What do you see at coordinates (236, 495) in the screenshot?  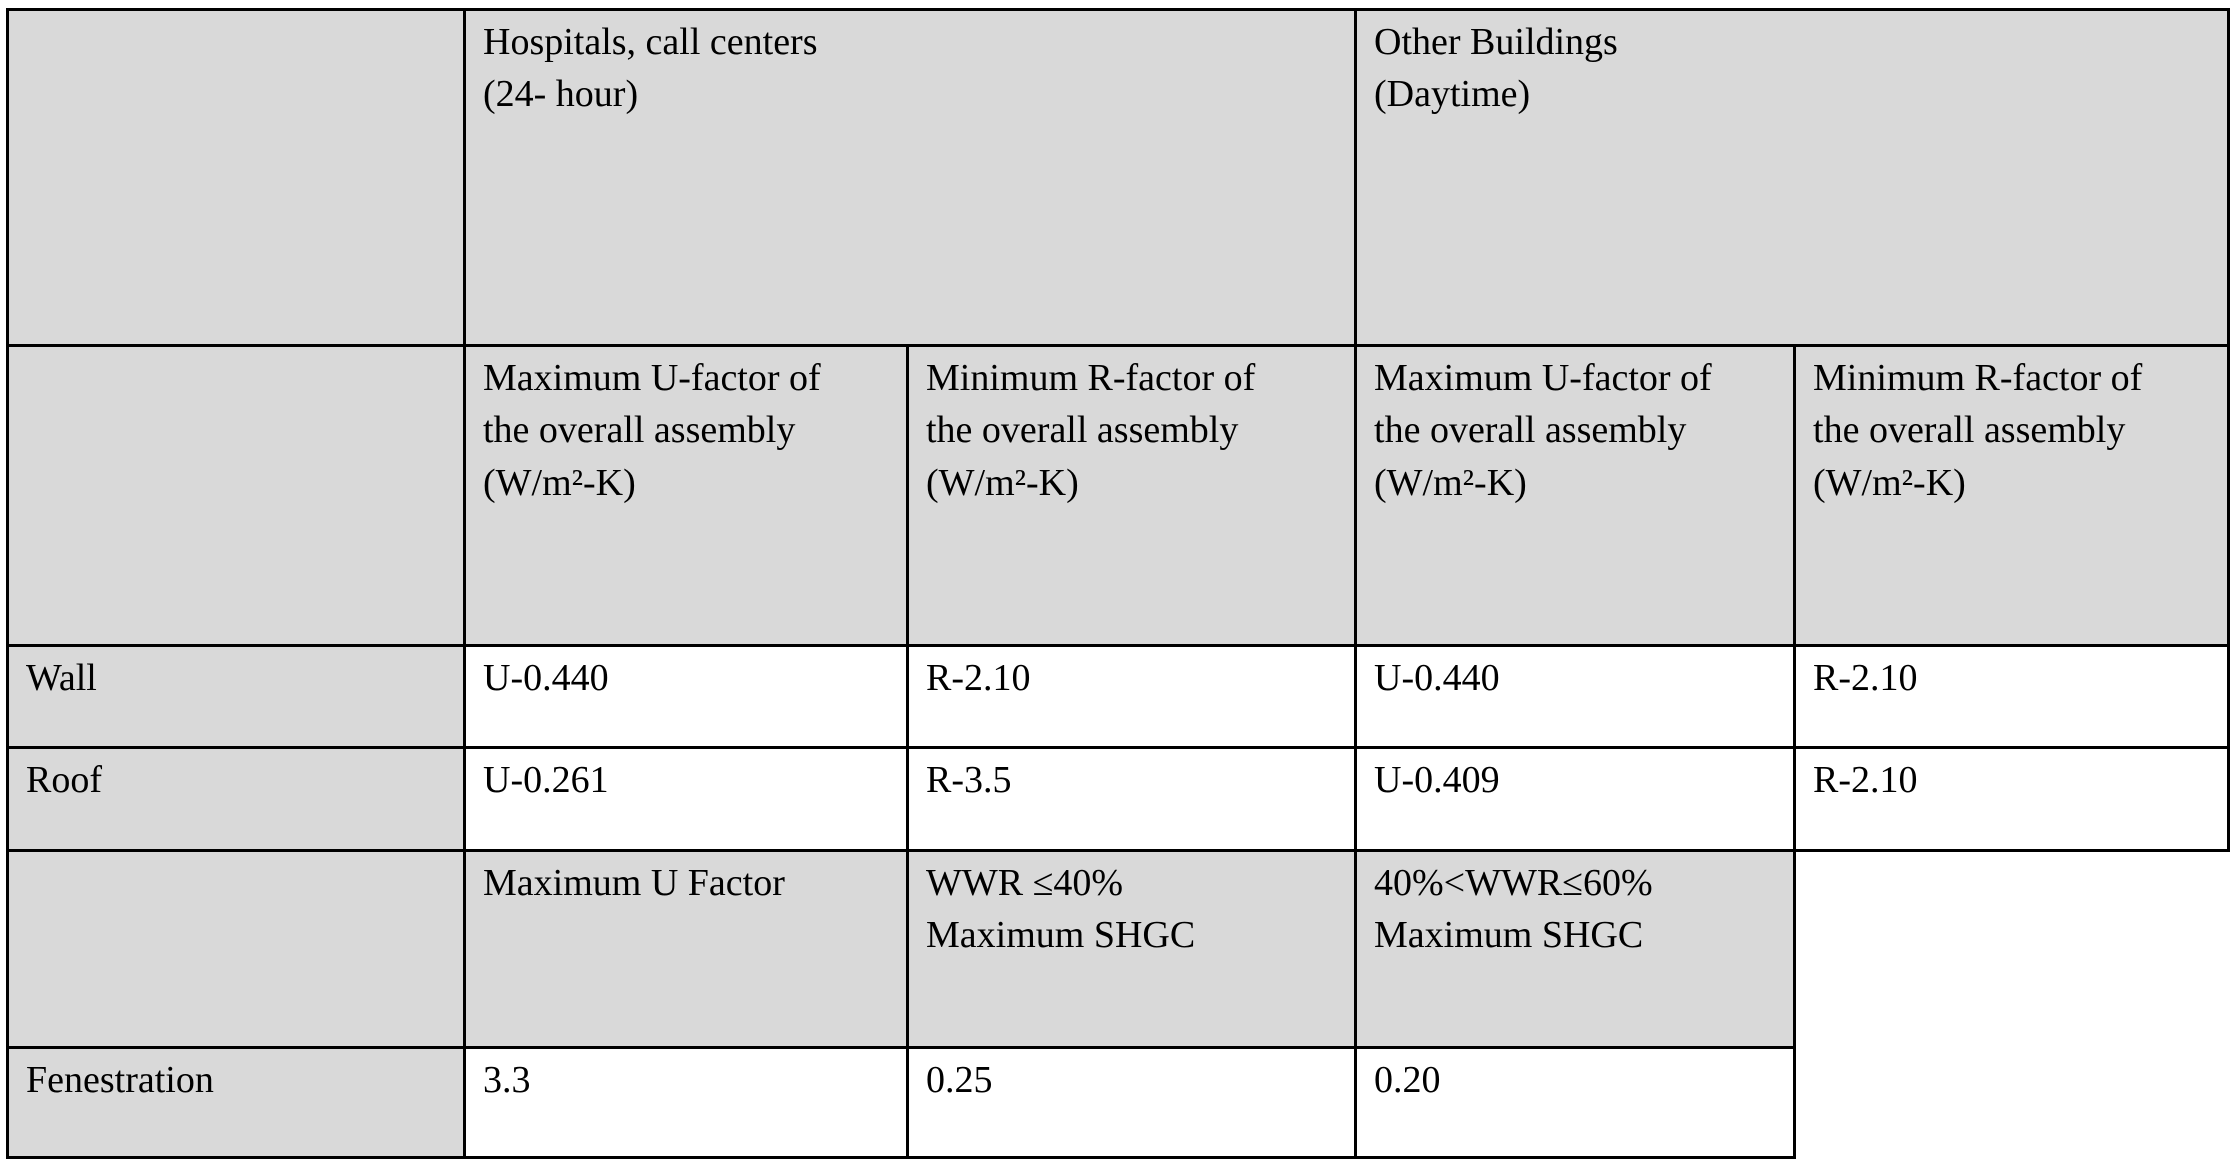 I see `row-label-header-empty-cell` at bounding box center [236, 495].